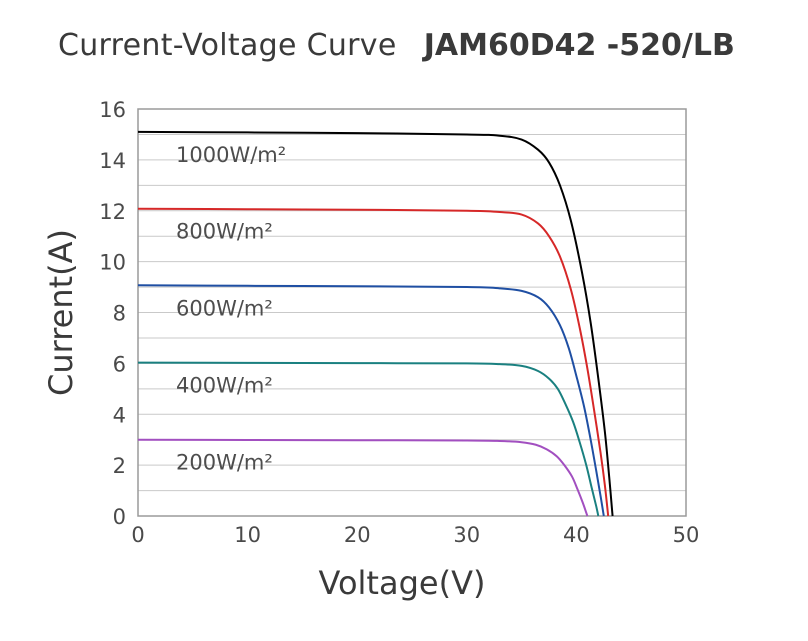  I want to click on title-main: Current-Voltage Curve, so click(227, 45).